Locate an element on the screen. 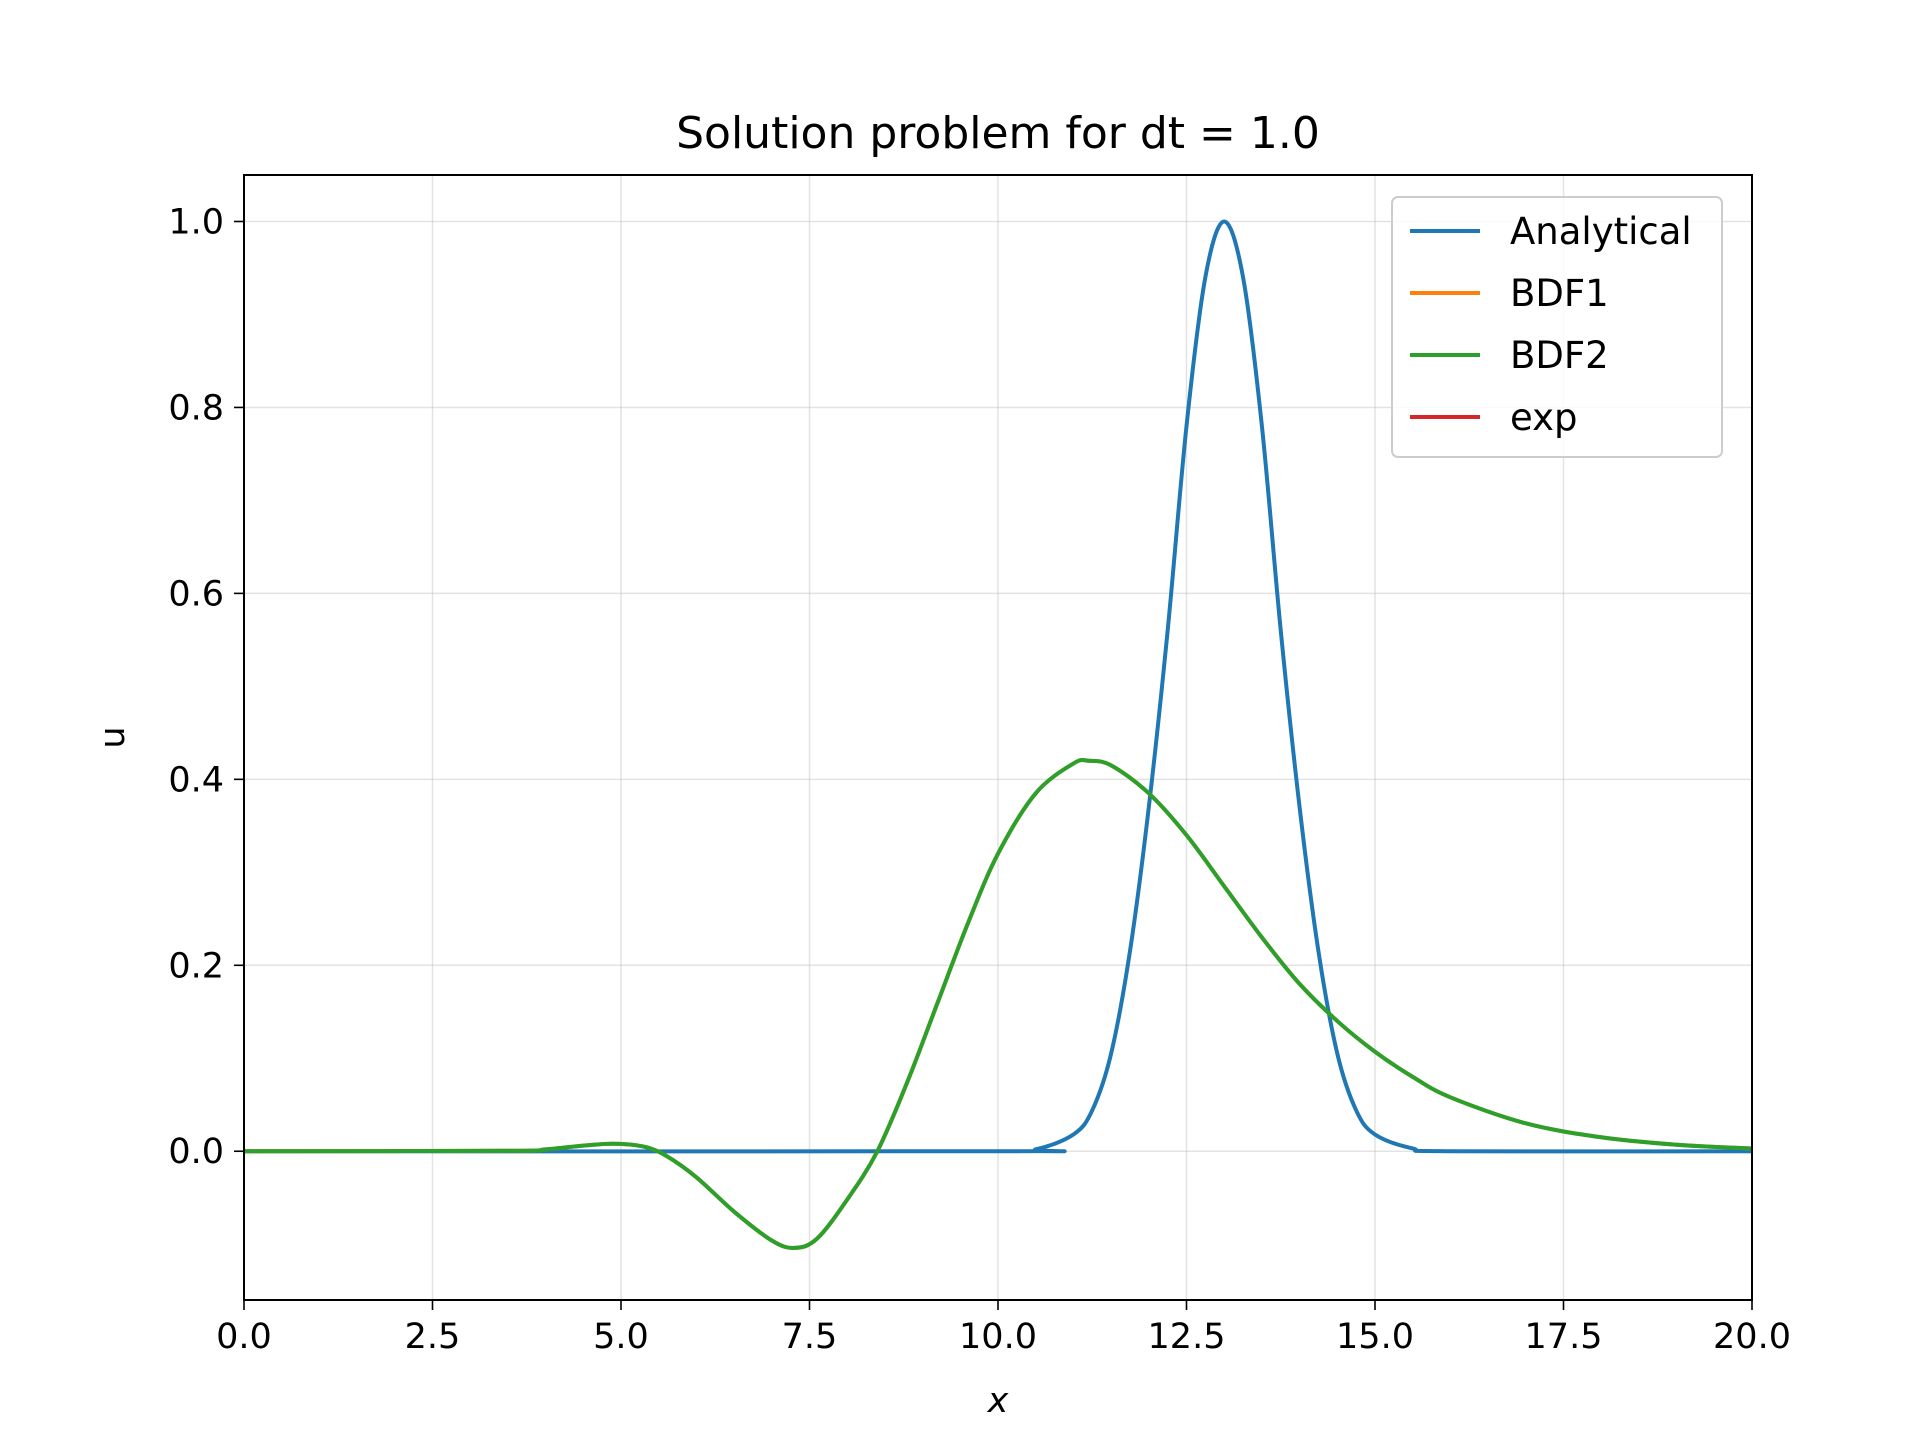 Image resolution: width=1920 pixels, height=1440 pixels. legend-label-analytical: Analytical is located at coordinates (1601, 231).